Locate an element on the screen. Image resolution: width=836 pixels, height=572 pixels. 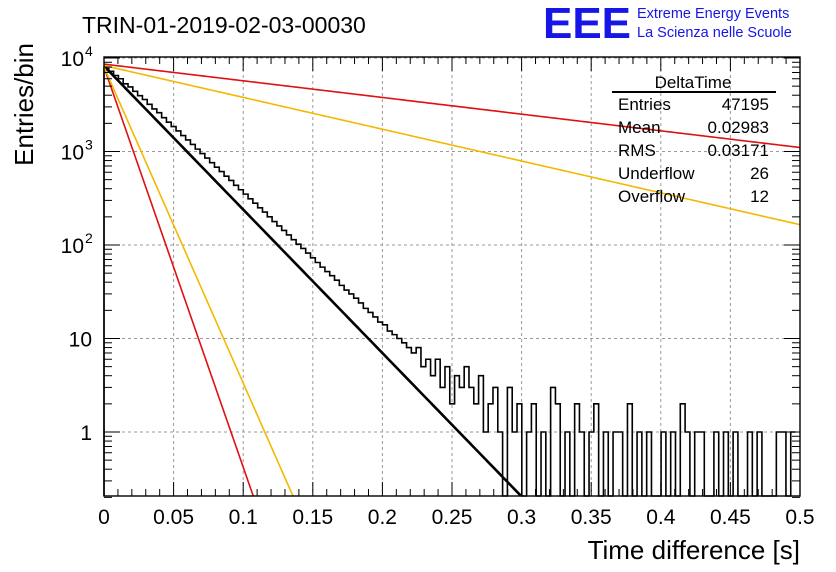
x-tick-label: 0.35 is located at coordinates (591, 517).